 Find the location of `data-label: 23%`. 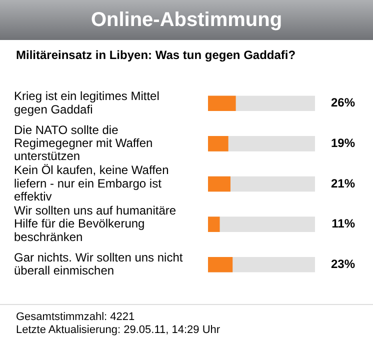

data-label: 23% is located at coordinates (343, 263).